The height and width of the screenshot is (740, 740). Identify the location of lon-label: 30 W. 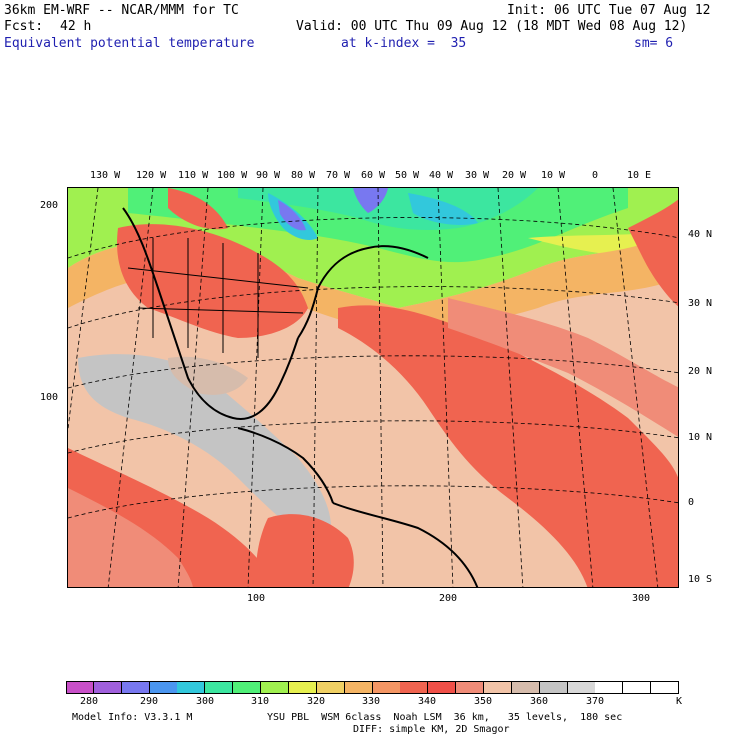
(477, 175).